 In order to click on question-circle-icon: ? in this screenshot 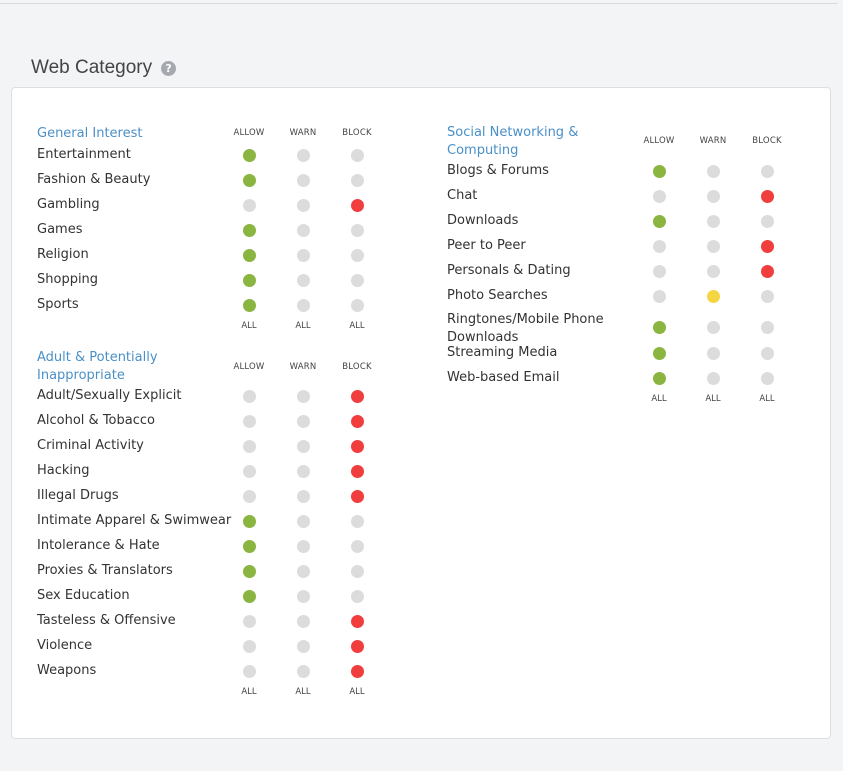, I will do `click(169, 68)`.